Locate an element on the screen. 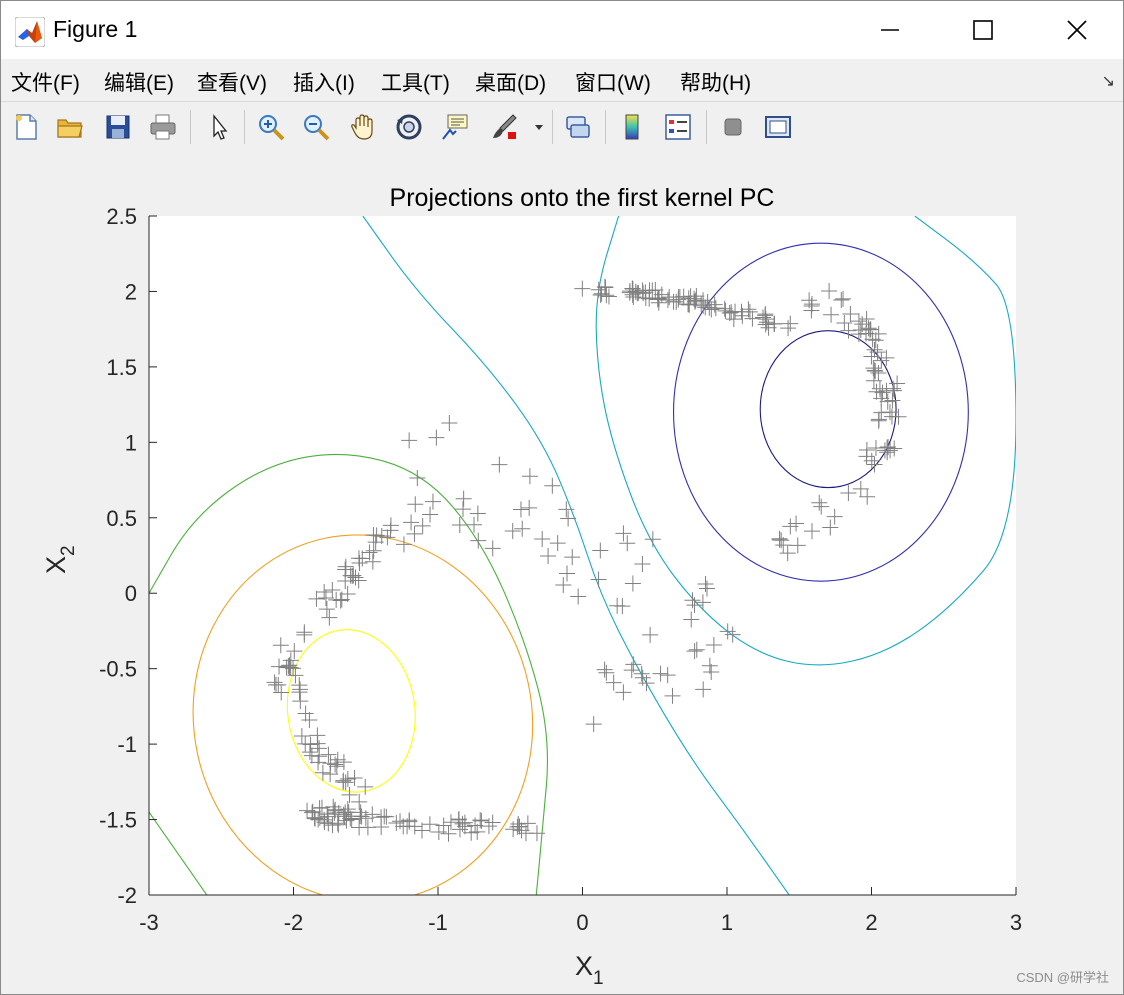  open-file-button is located at coordinates (70, 127).